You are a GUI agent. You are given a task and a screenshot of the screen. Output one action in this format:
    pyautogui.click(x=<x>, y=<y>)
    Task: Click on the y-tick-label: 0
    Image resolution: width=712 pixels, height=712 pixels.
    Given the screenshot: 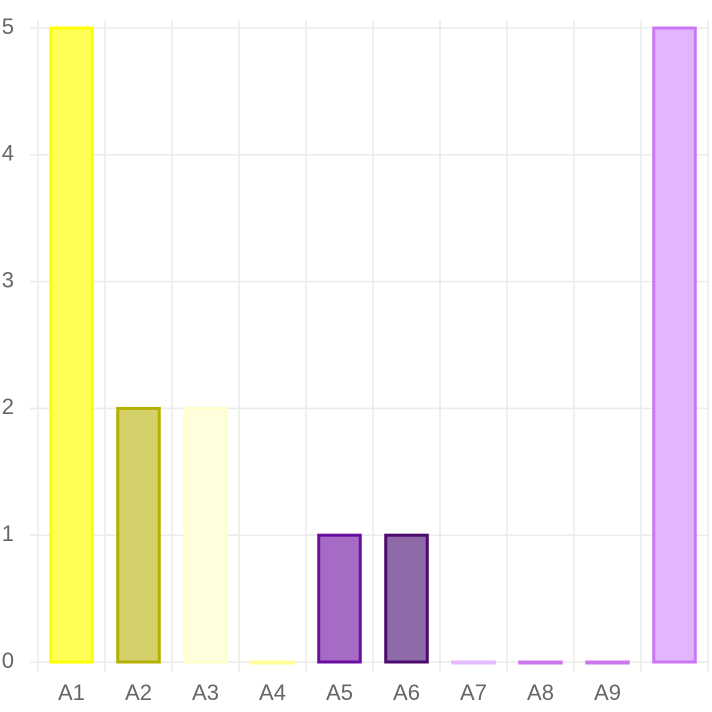 What is the action you would take?
    pyautogui.click(x=8, y=660)
    